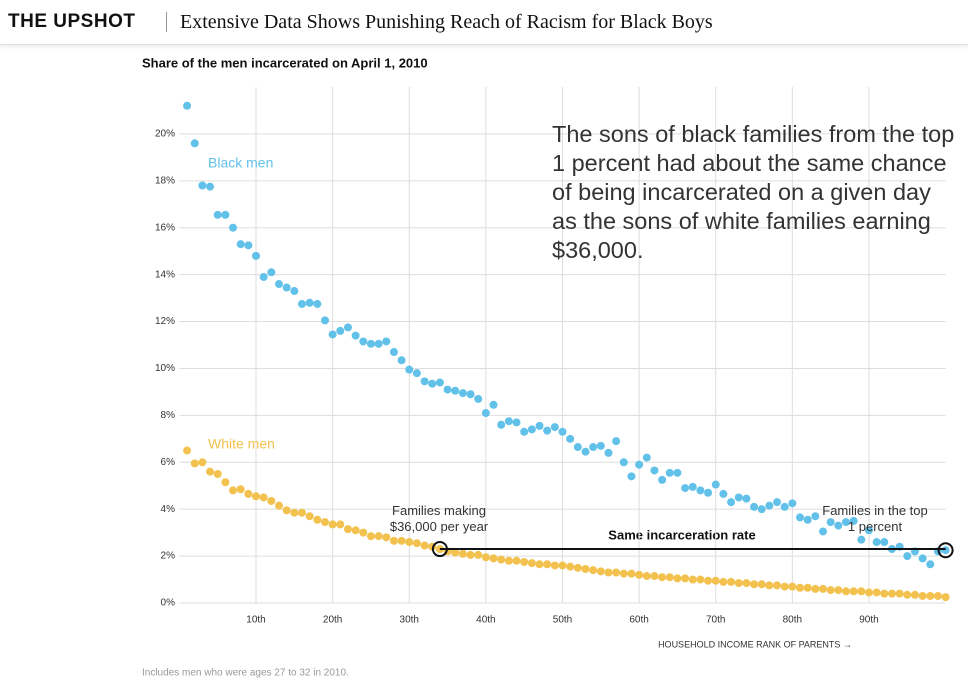 This screenshot has height=685, width=968. Describe the element at coordinates (241, 444) in the screenshot. I see `series-label: White men` at that location.